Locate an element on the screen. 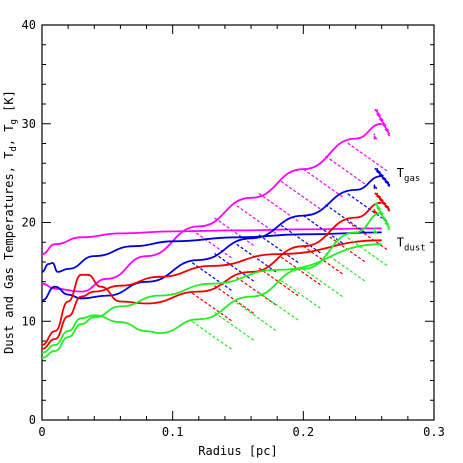 Image resolution: width=463 pixels, height=463 pixels. x-tick-label: 0 is located at coordinates (41, 432).